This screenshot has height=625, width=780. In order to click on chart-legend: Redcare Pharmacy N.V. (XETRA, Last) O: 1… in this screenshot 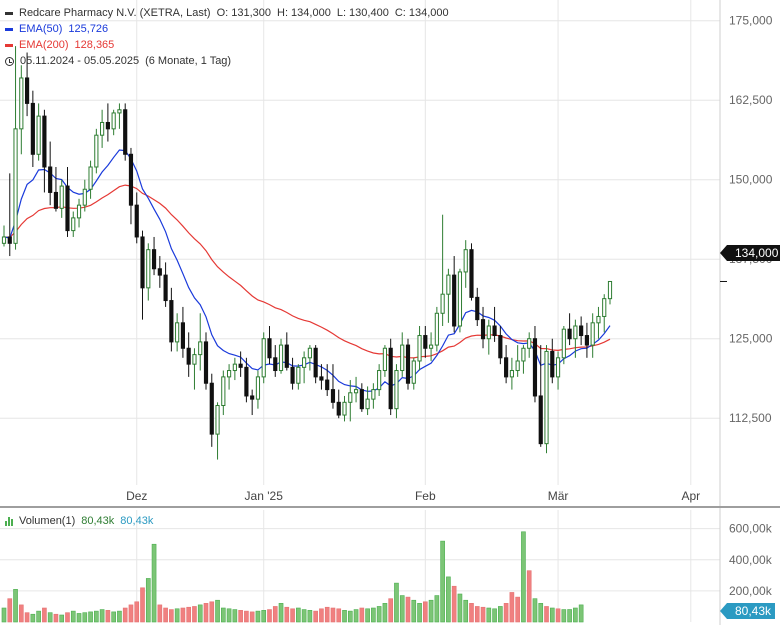, I will do `click(227, 37)`.